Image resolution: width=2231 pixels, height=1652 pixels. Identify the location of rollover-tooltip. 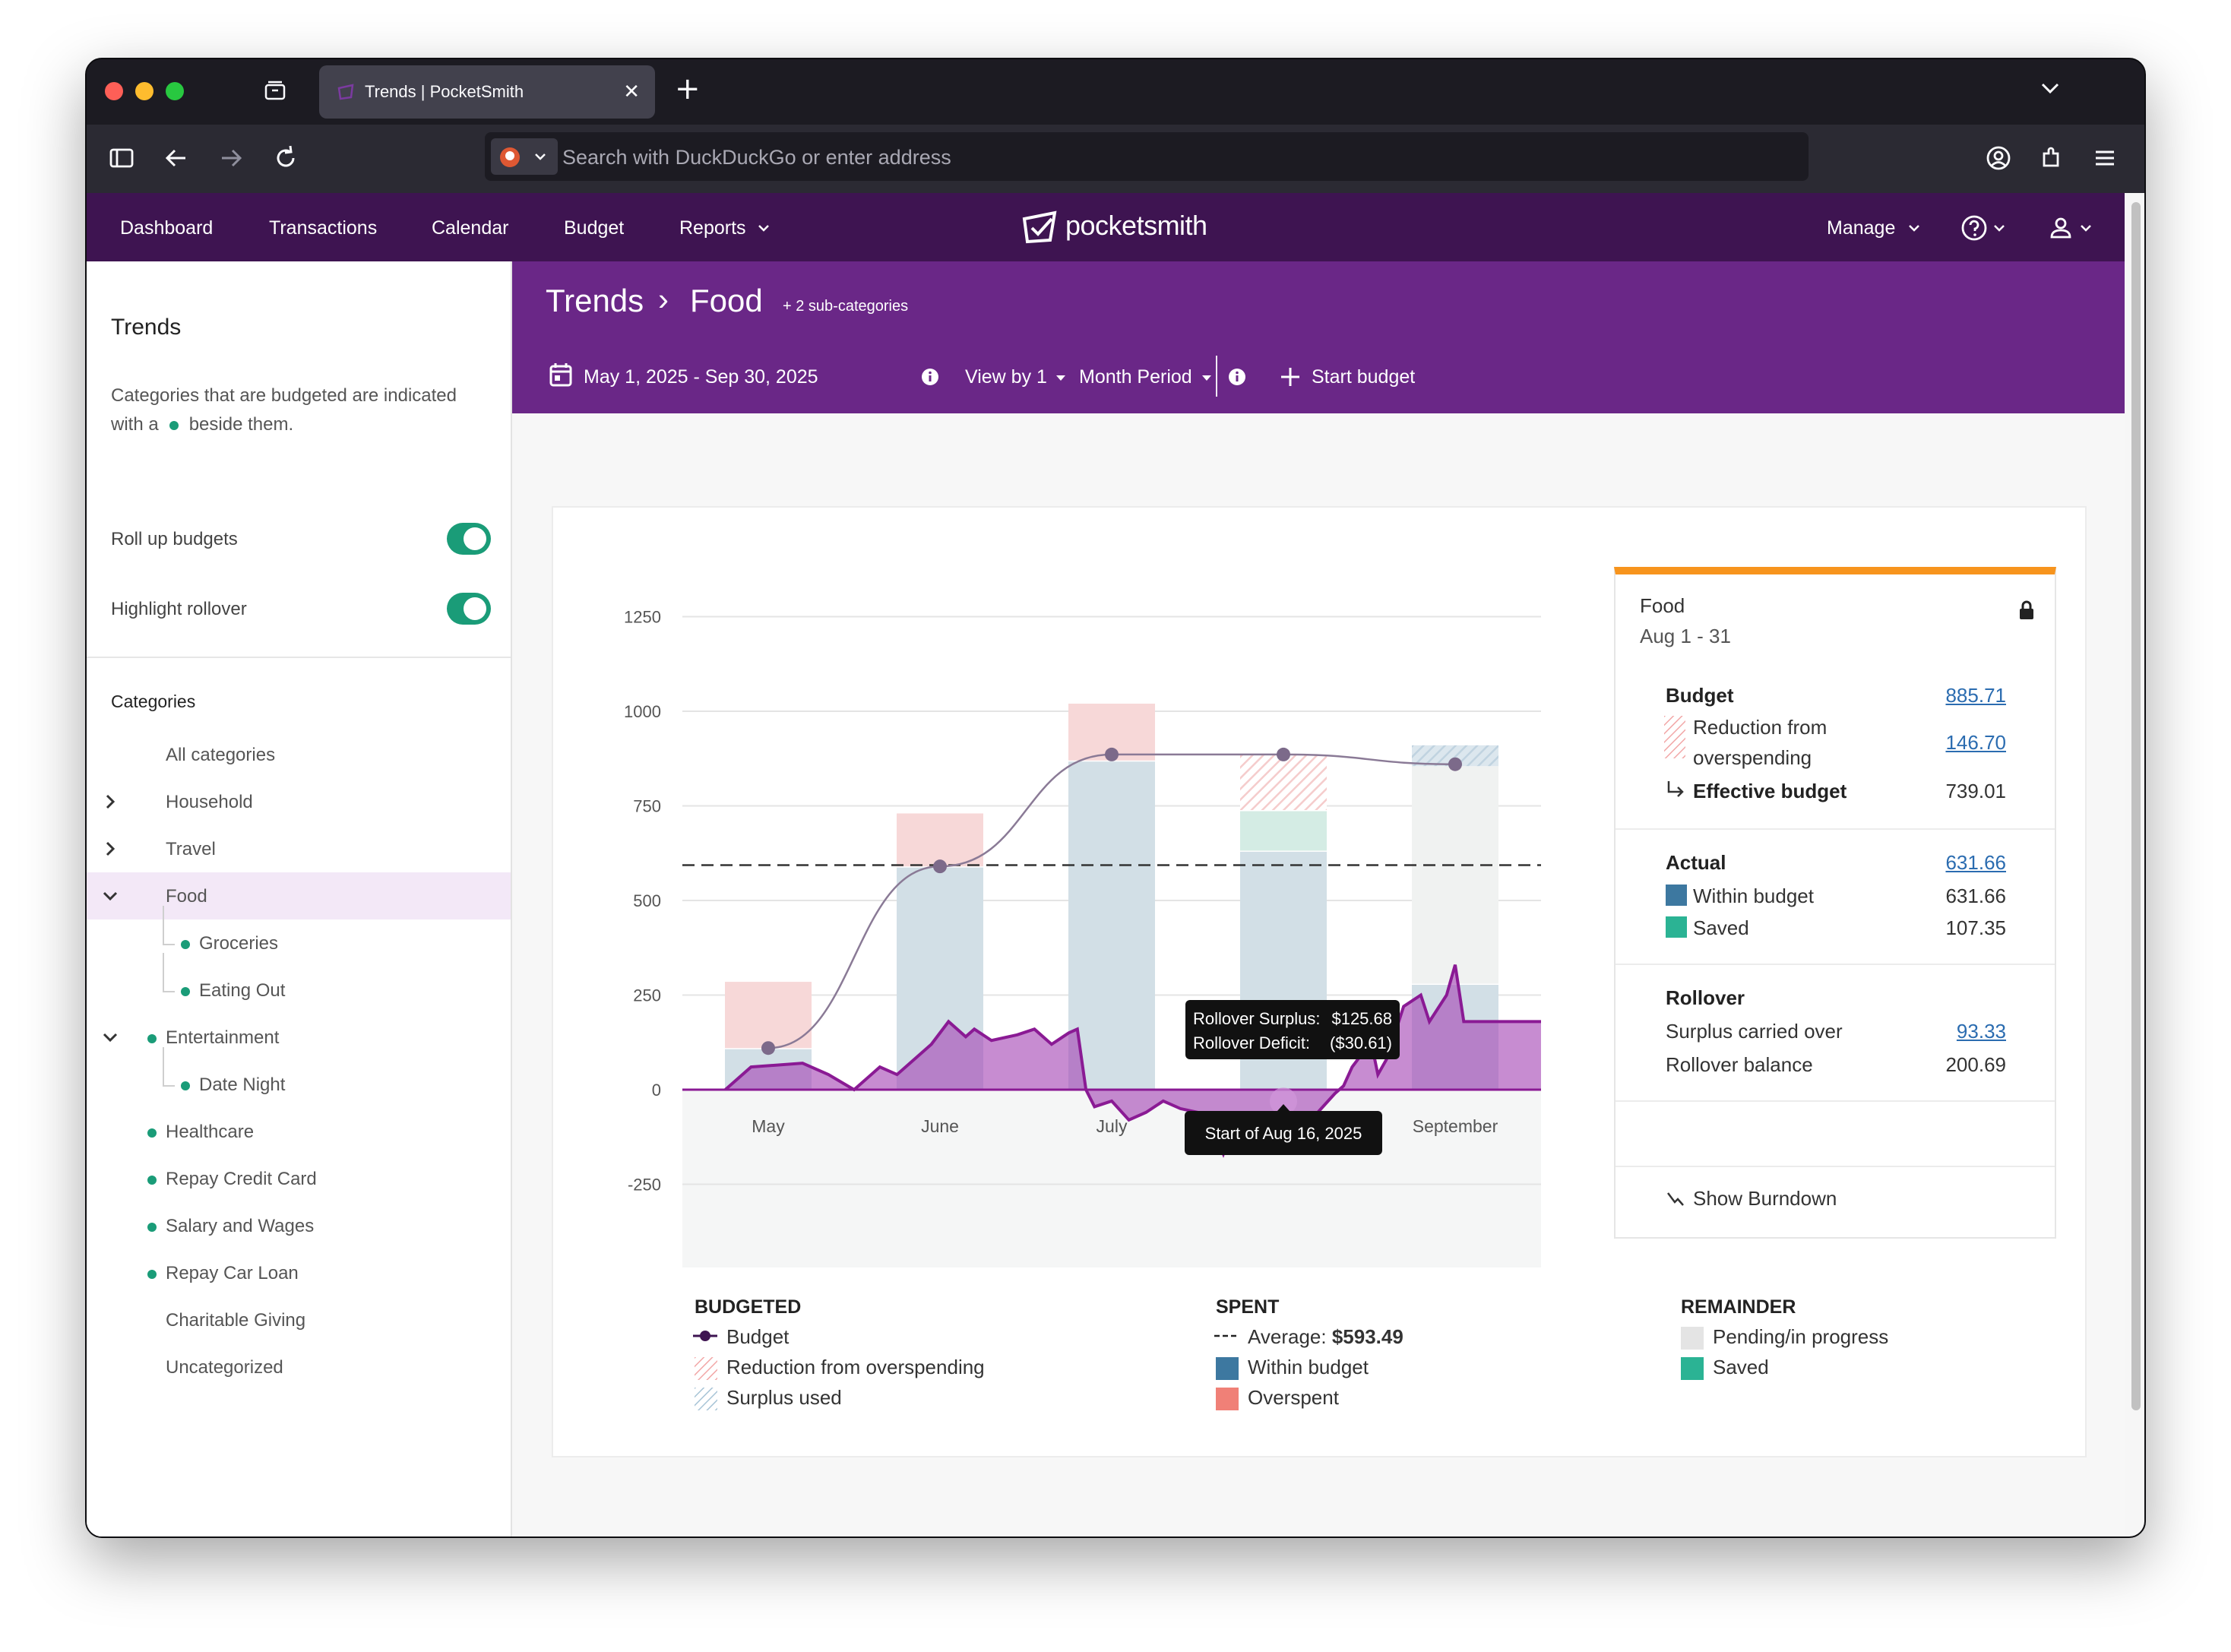
(1292, 1029).